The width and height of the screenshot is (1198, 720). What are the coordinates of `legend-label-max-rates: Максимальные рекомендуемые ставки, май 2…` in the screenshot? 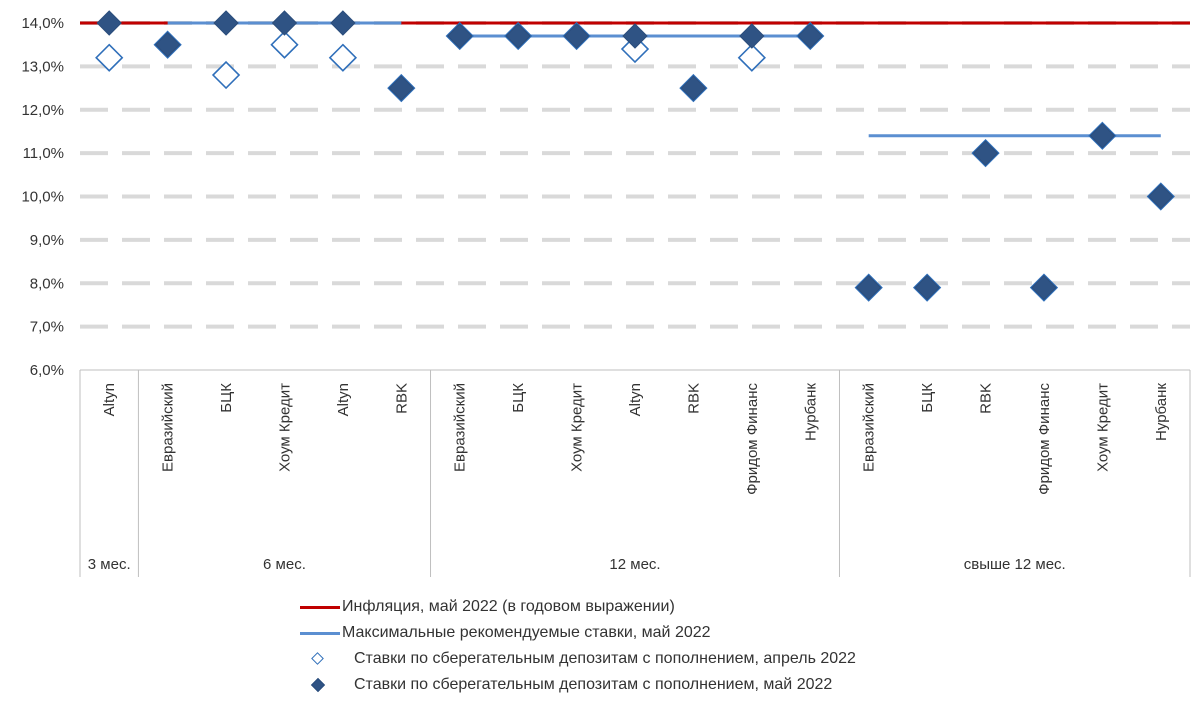 It's located at (526, 632).